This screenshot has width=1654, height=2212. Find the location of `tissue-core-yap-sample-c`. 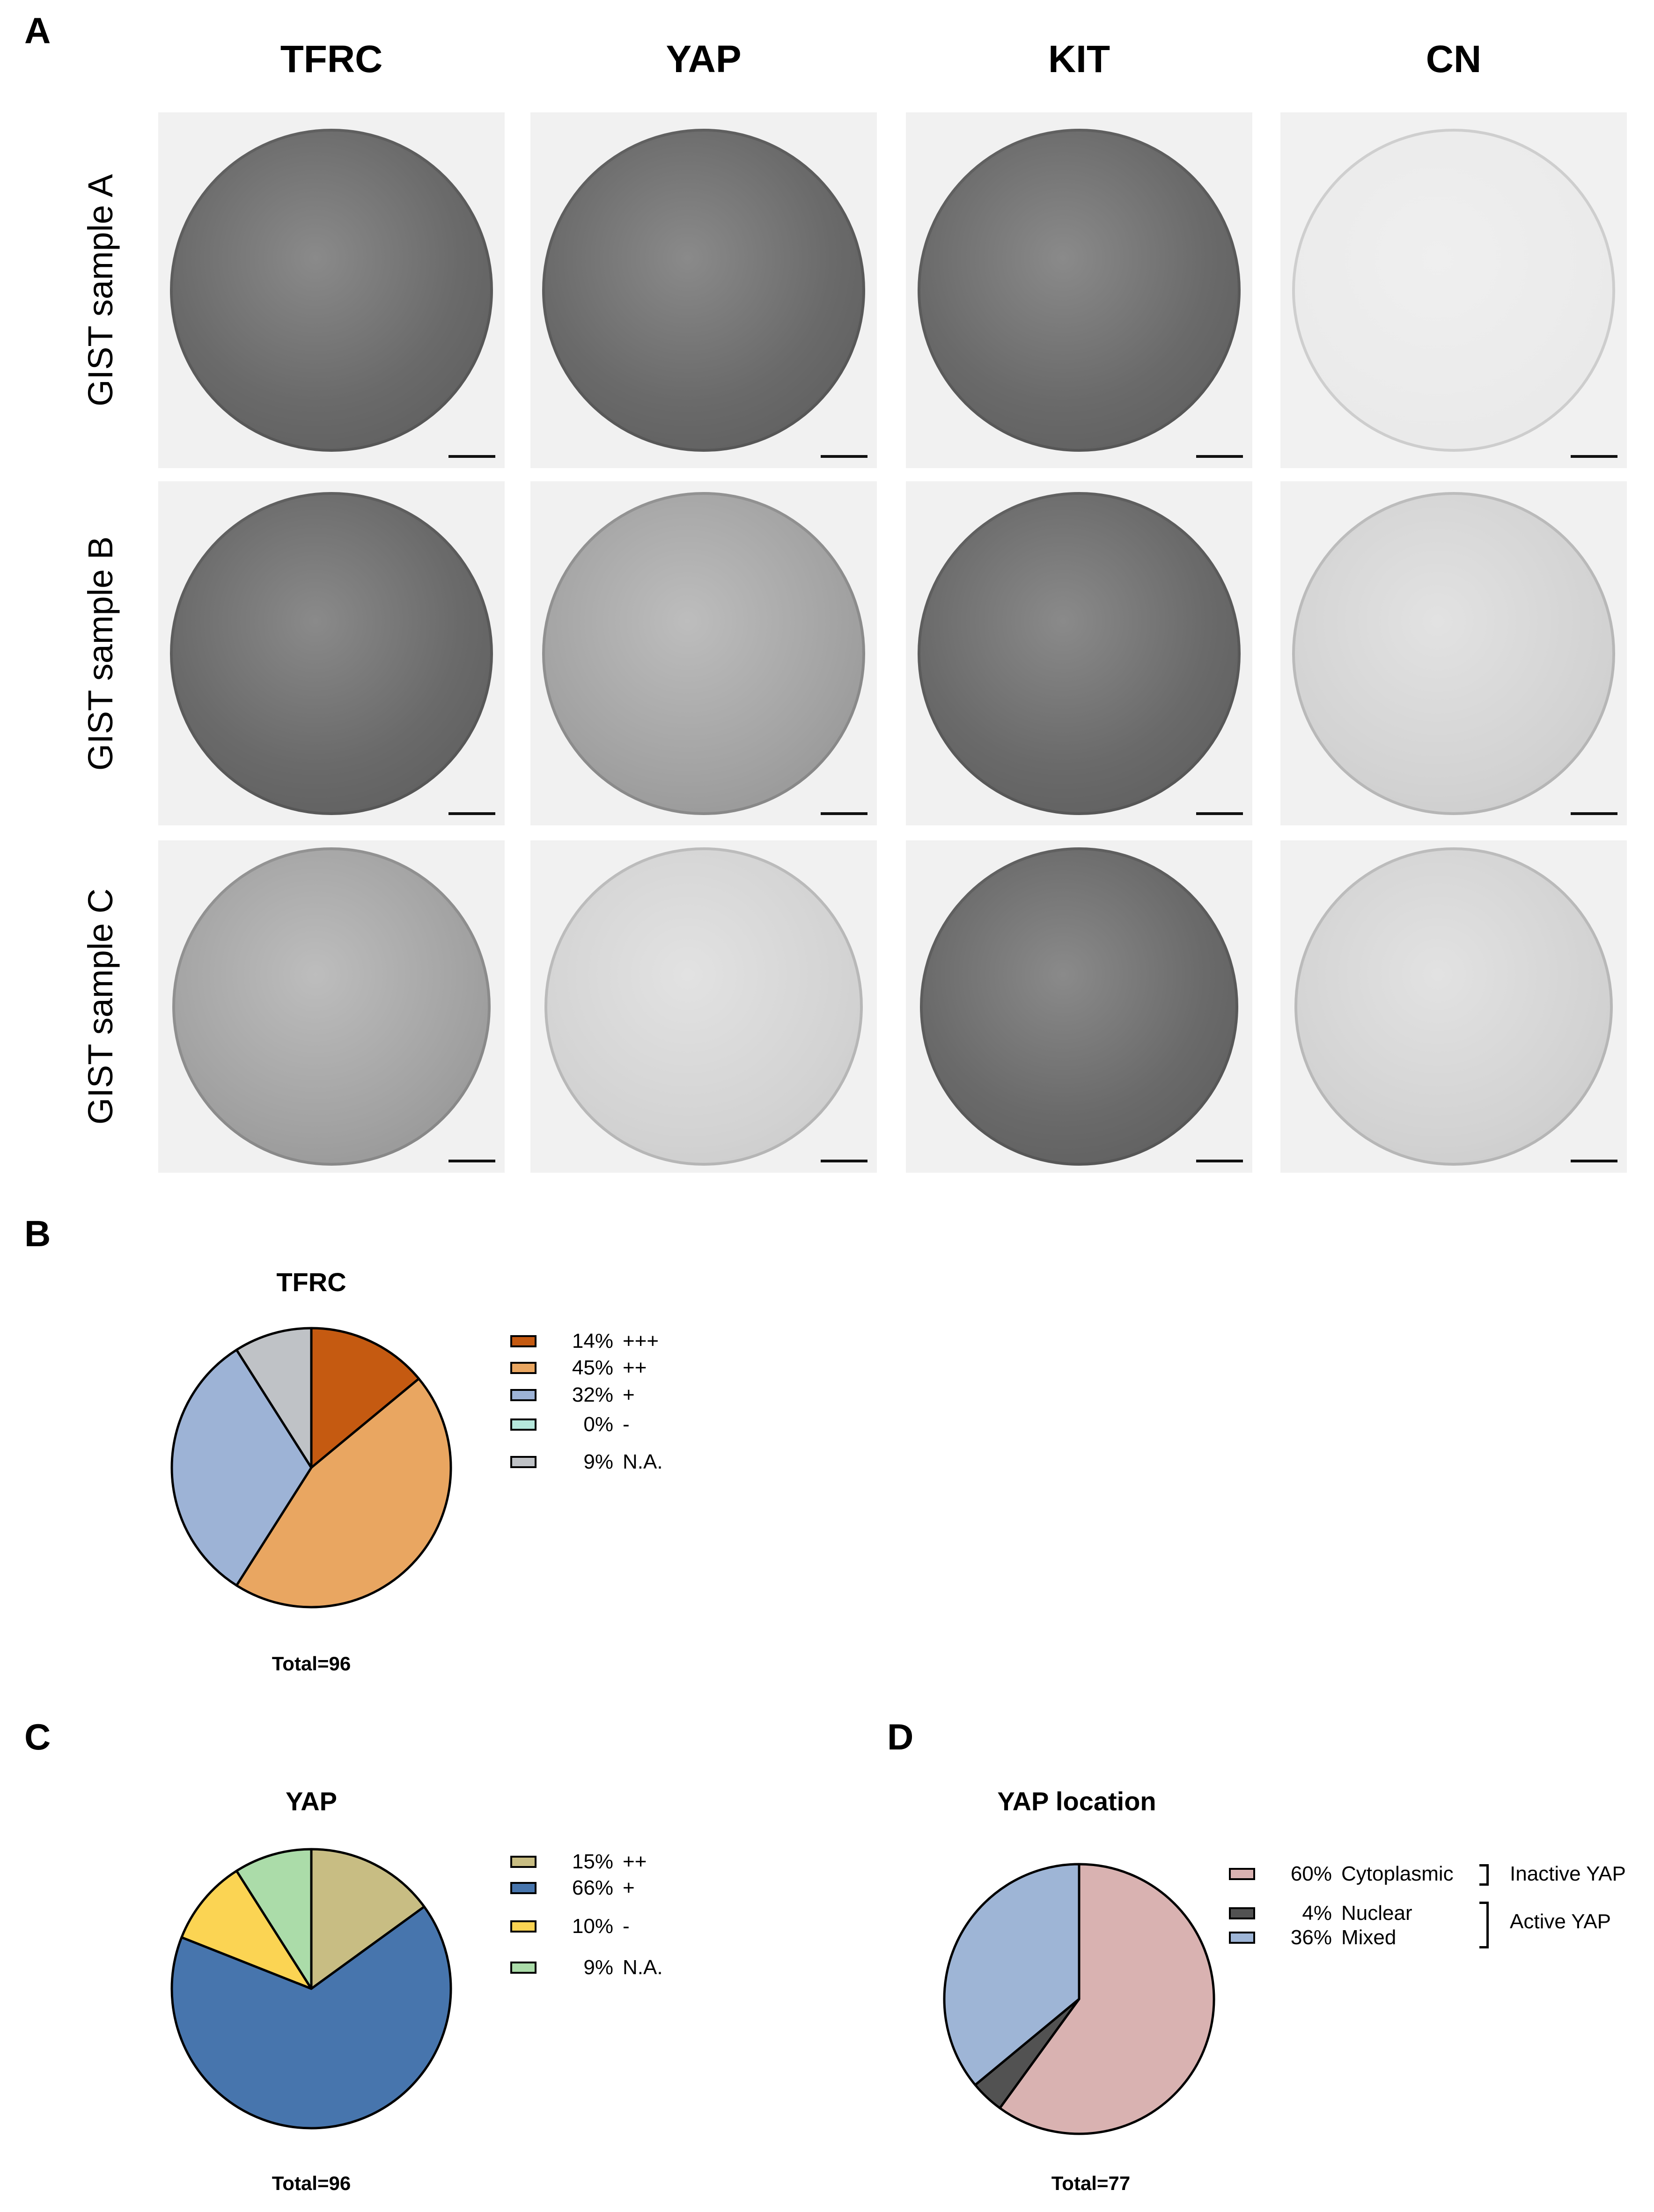

tissue-core-yap-sample-c is located at coordinates (703, 1006).